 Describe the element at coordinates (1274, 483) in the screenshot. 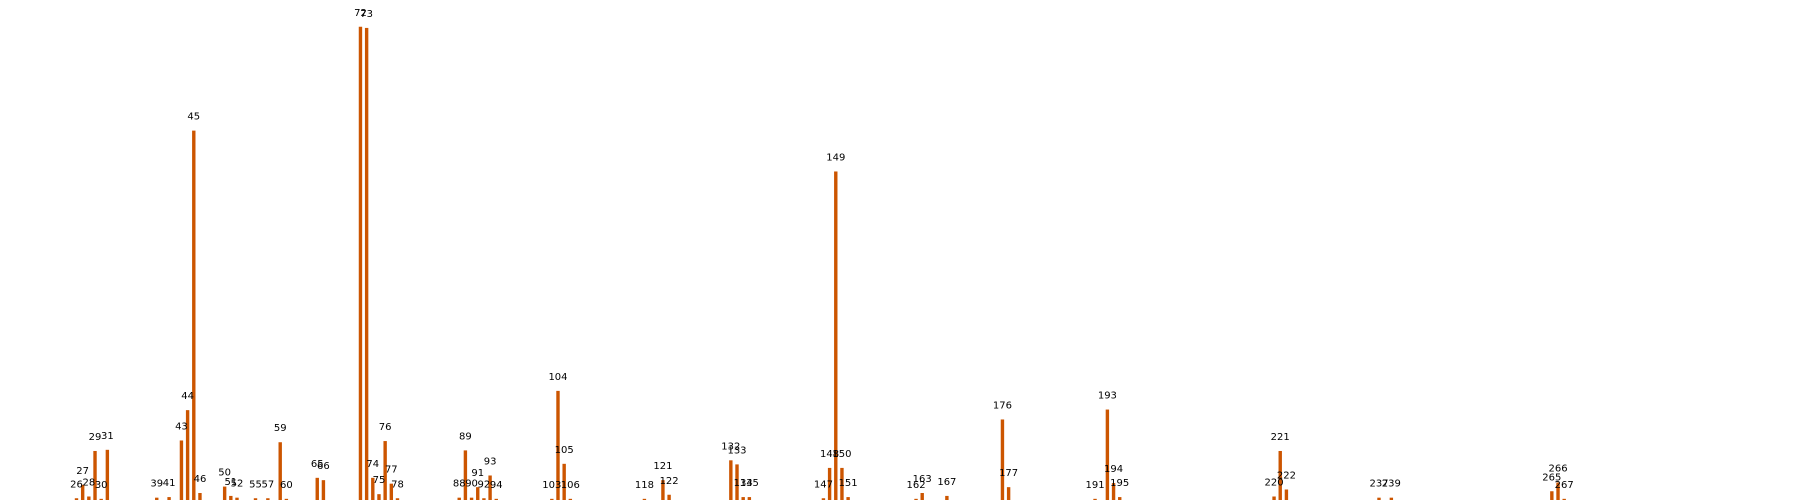

I see `bar-label-220: 220` at that location.